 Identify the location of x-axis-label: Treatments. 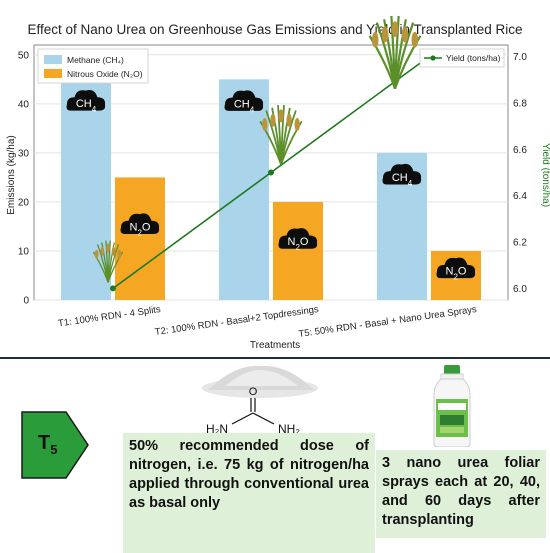
(275, 345).